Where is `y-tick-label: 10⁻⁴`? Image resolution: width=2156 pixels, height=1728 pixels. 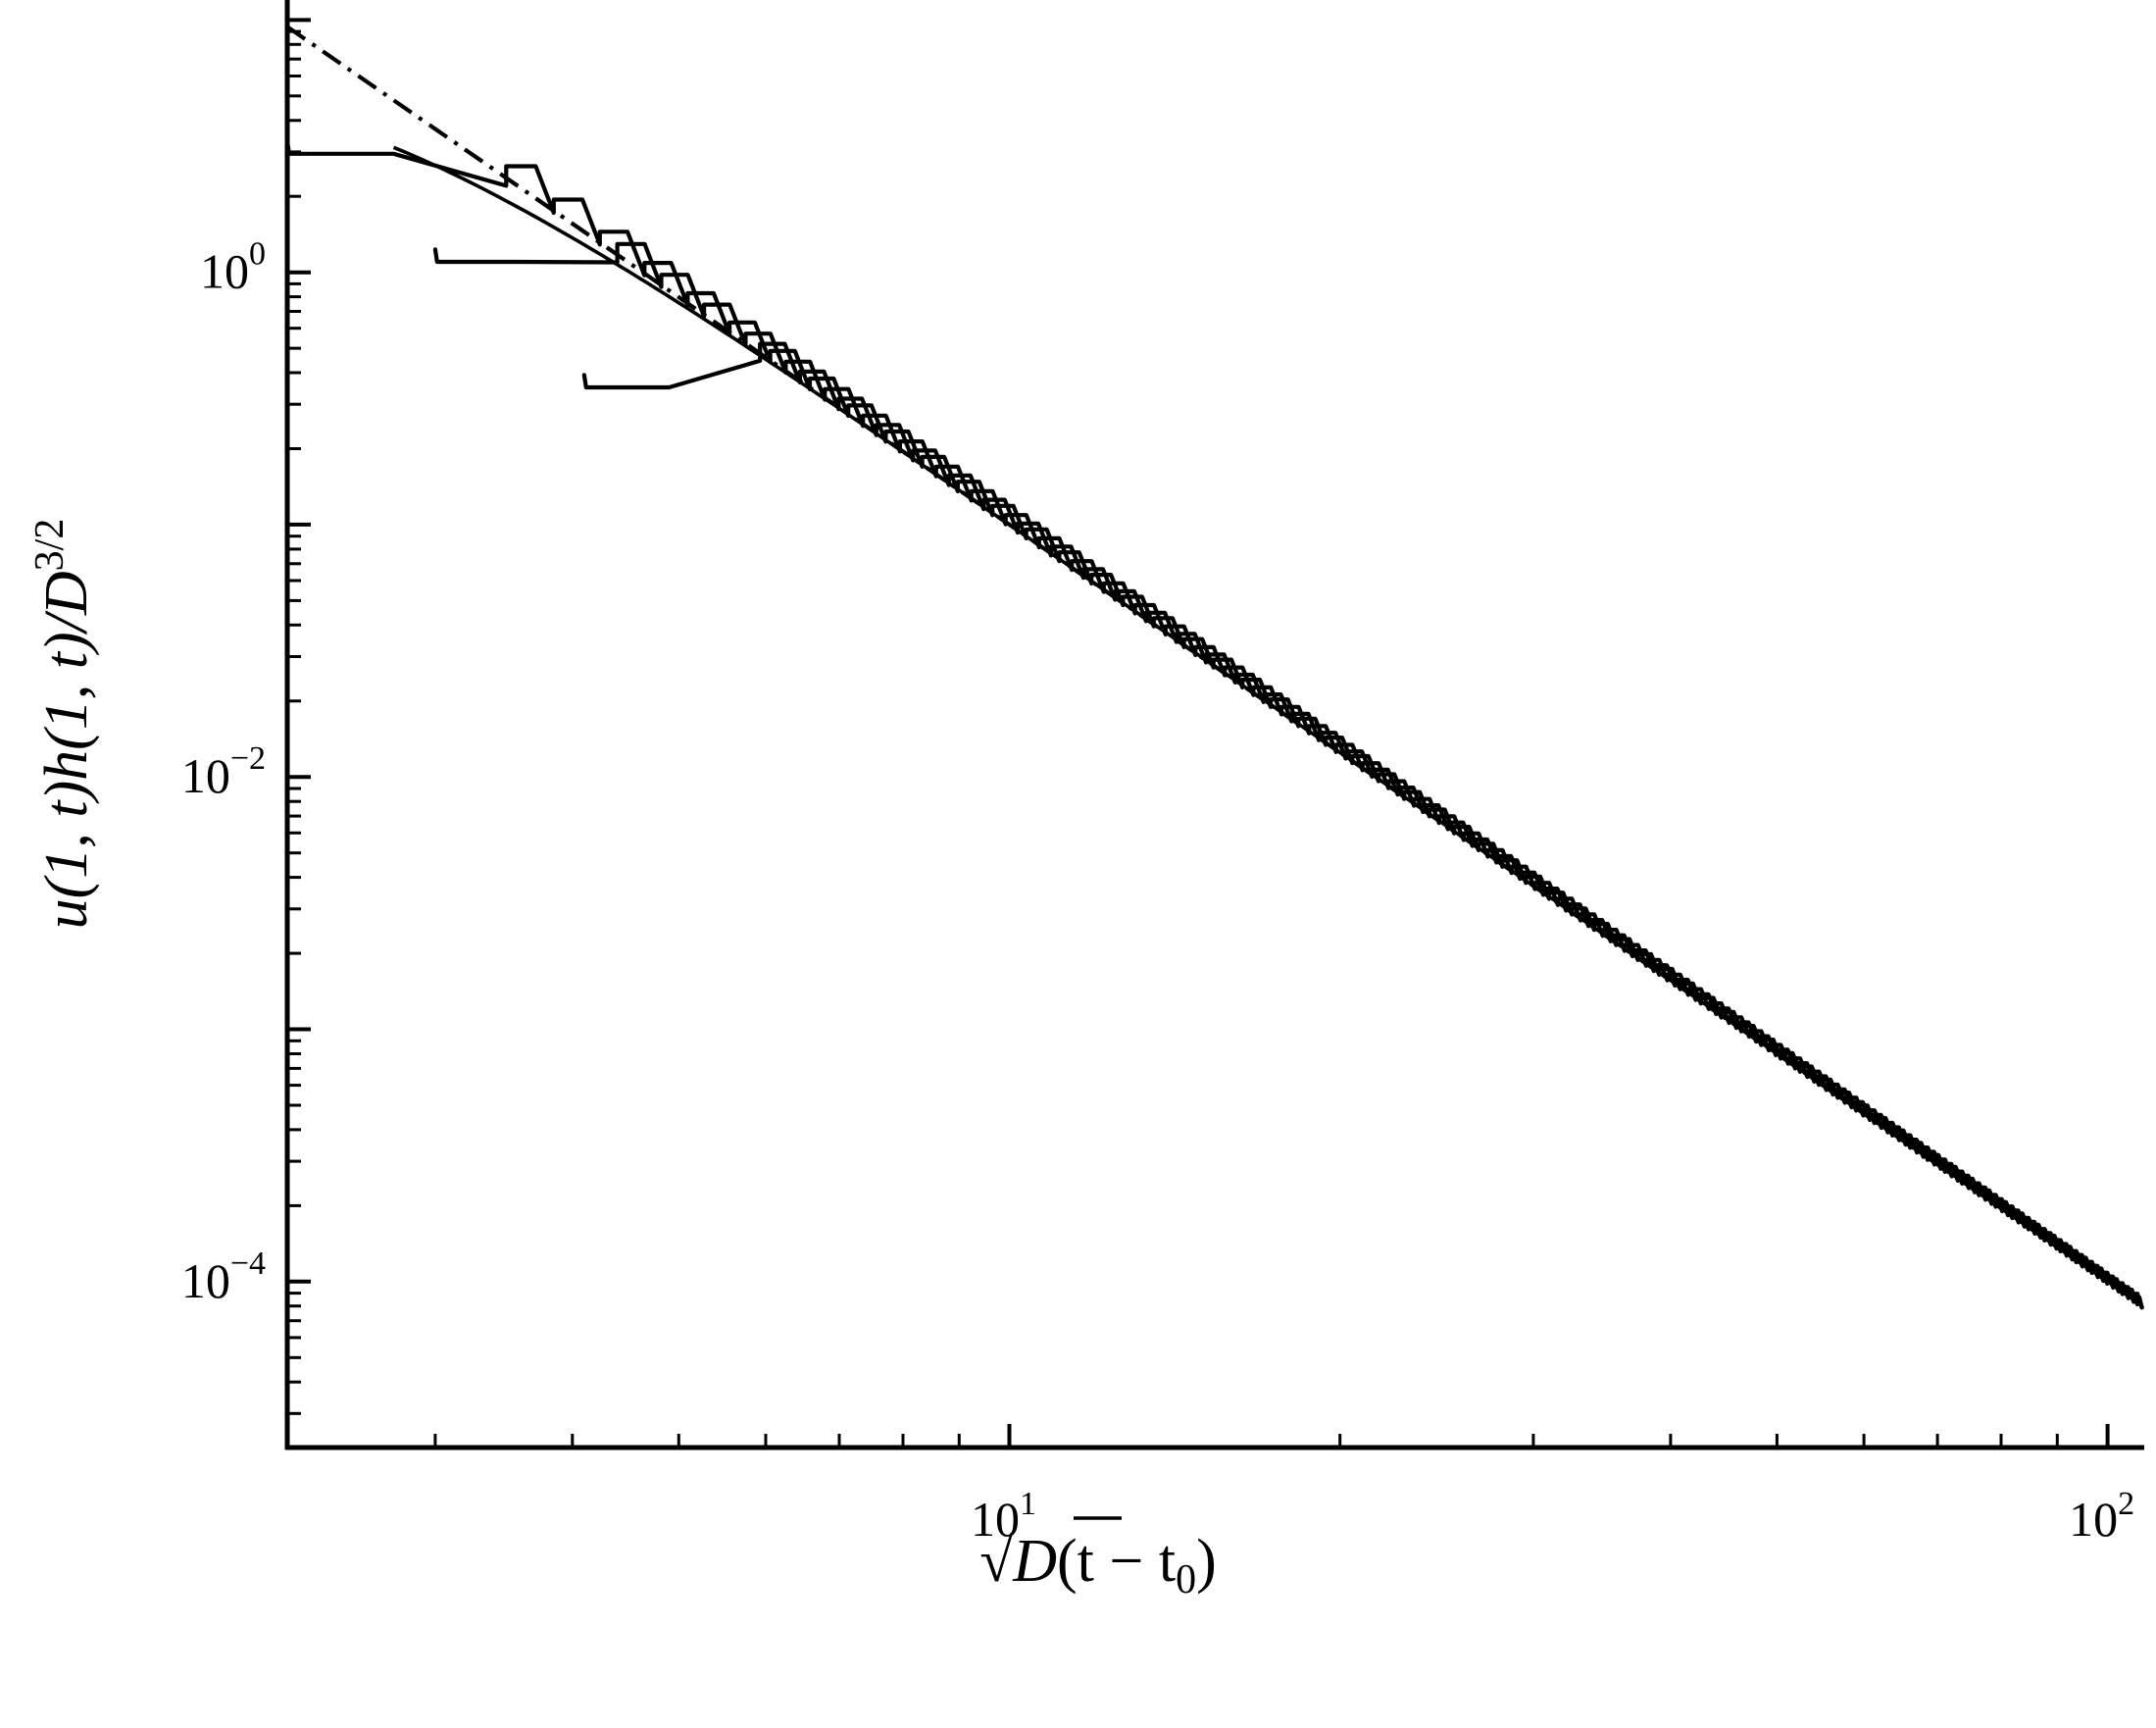
y-tick-label: 10⁻⁴ is located at coordinates (223, 1276).